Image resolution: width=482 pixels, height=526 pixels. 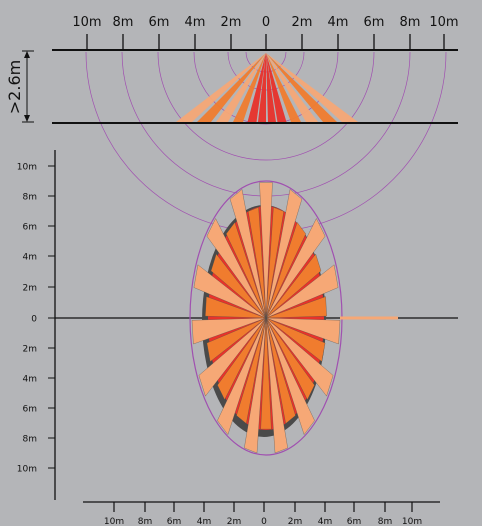 I want to click on side-scale-label: 0, so click(x=266, y=22).